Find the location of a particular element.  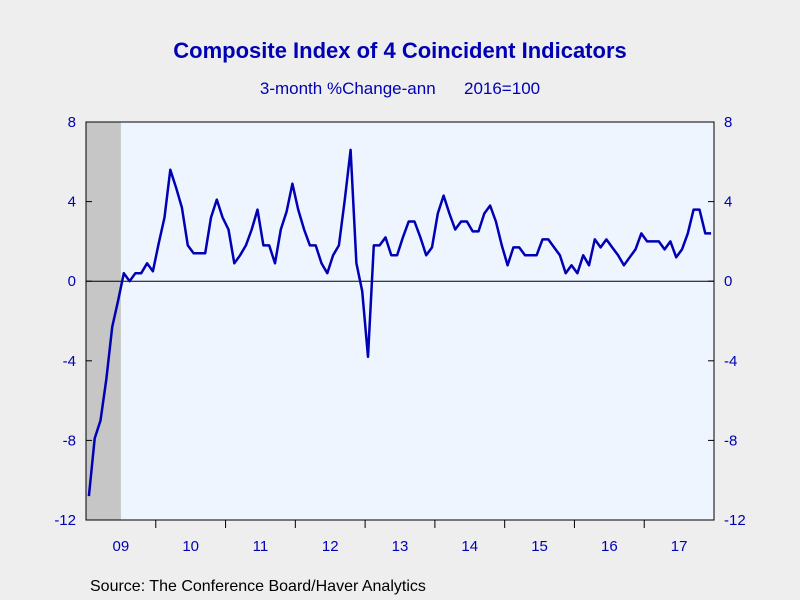

x-tick-label: 09 is located at coordinates (121, 546).